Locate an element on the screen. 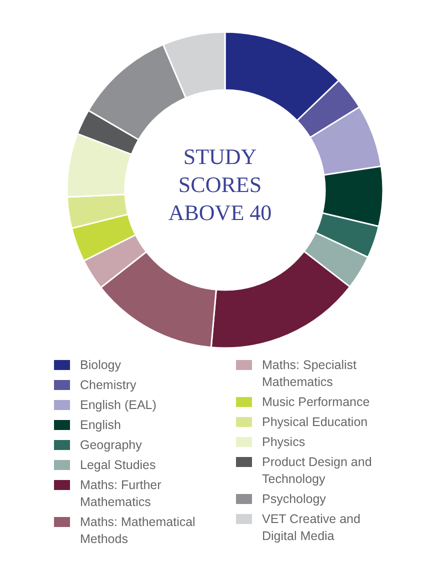 This screenshot has width=440, height=571. legend-label: Physics is located at coordinates (284, 442).